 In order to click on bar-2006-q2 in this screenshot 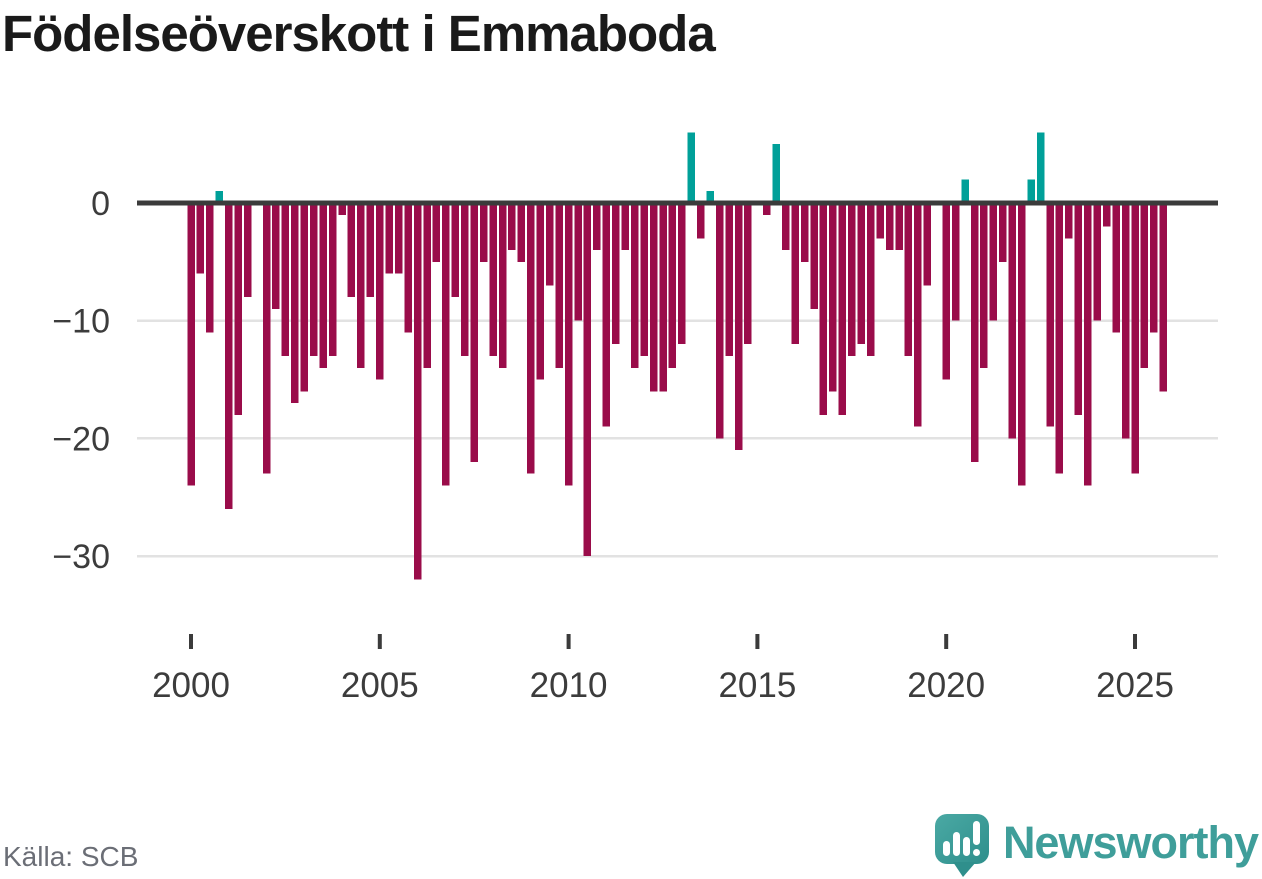, I will do `click(427, 285)`.